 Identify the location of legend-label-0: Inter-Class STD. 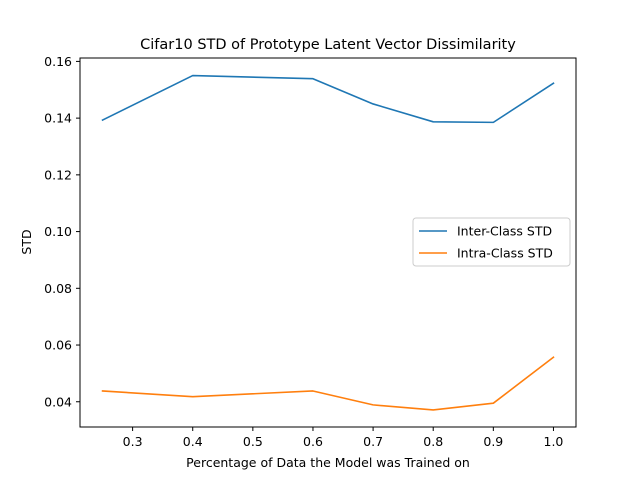
(504, 231).